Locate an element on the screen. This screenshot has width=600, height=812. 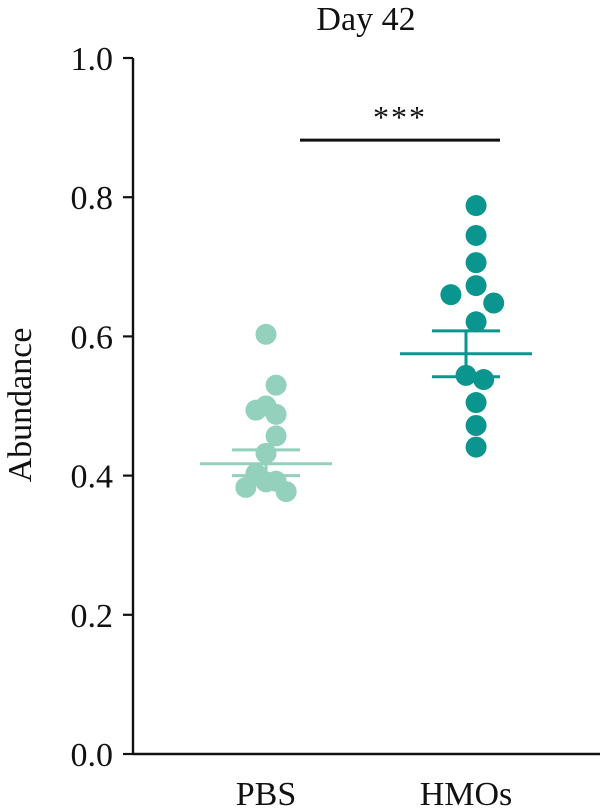
x-category-label: PBS is located at coordinates (266, 794).